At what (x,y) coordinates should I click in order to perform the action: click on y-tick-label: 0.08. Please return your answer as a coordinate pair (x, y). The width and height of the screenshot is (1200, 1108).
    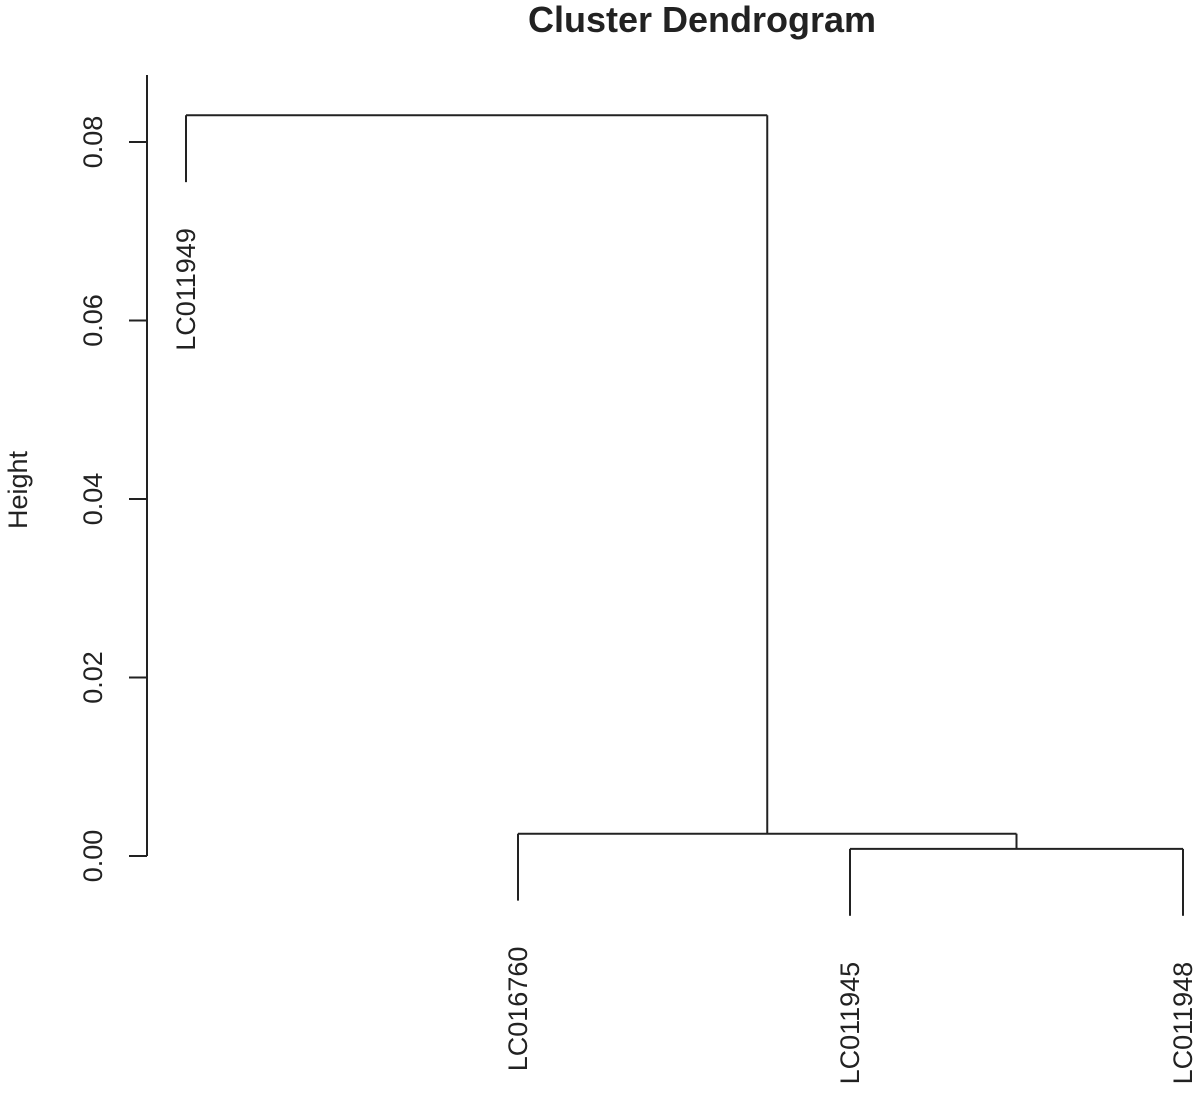
    Looking at the image, I should click on (93, 142).